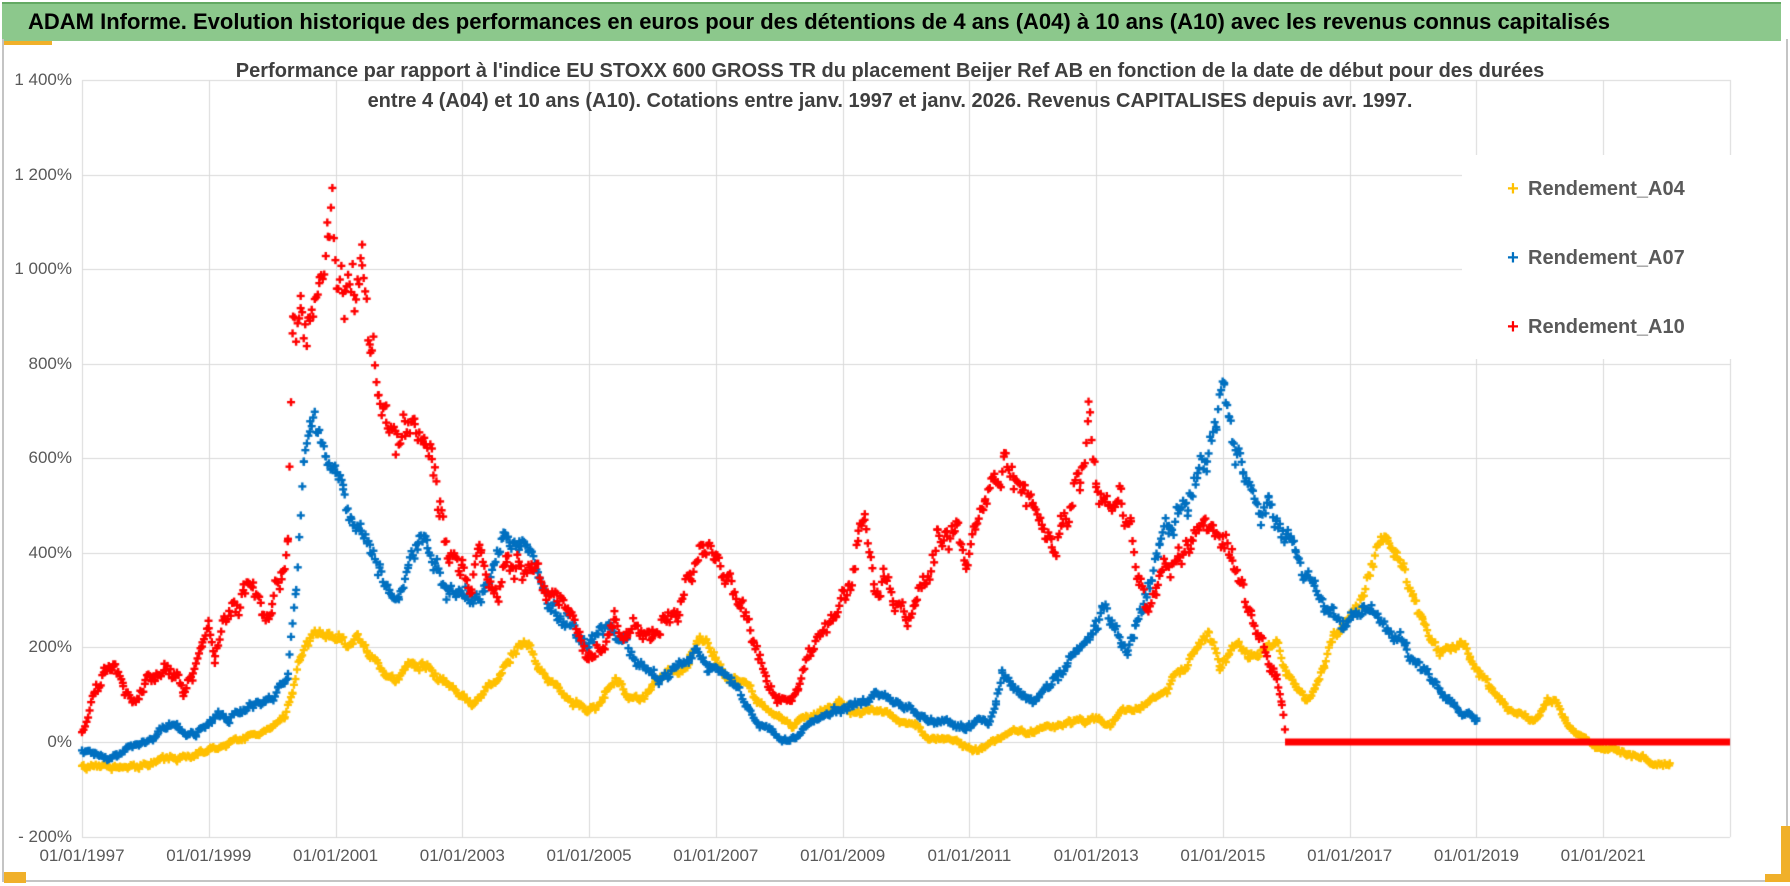 The width and height of the screenshot is (1790, 886). I want to click on x-tick-label: 01/01/2005, so click(589, 855).